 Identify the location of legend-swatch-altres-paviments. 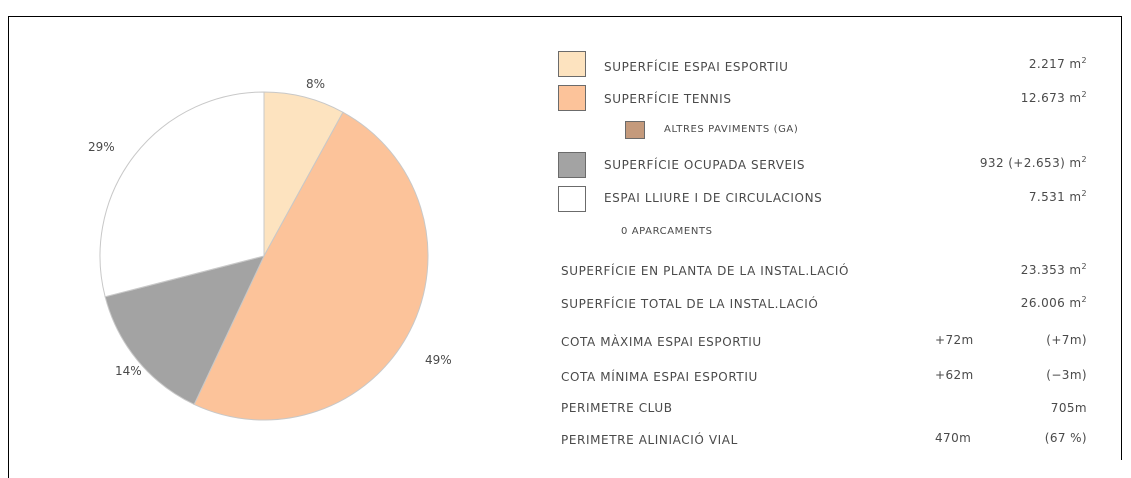
(635, 130).